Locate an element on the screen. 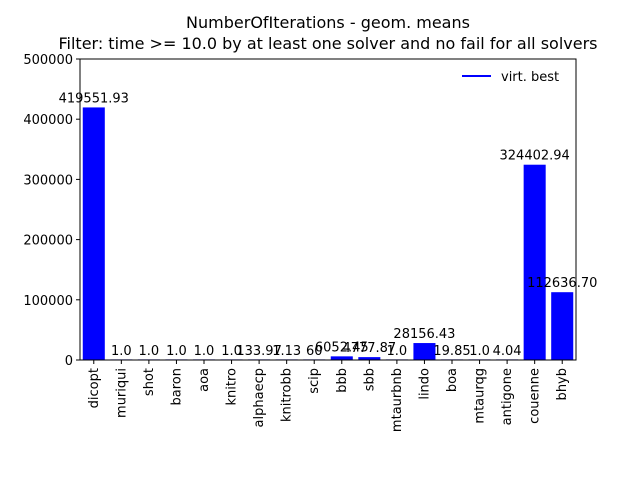  data-label: 324402.94 is located at coordinates (535, 156).